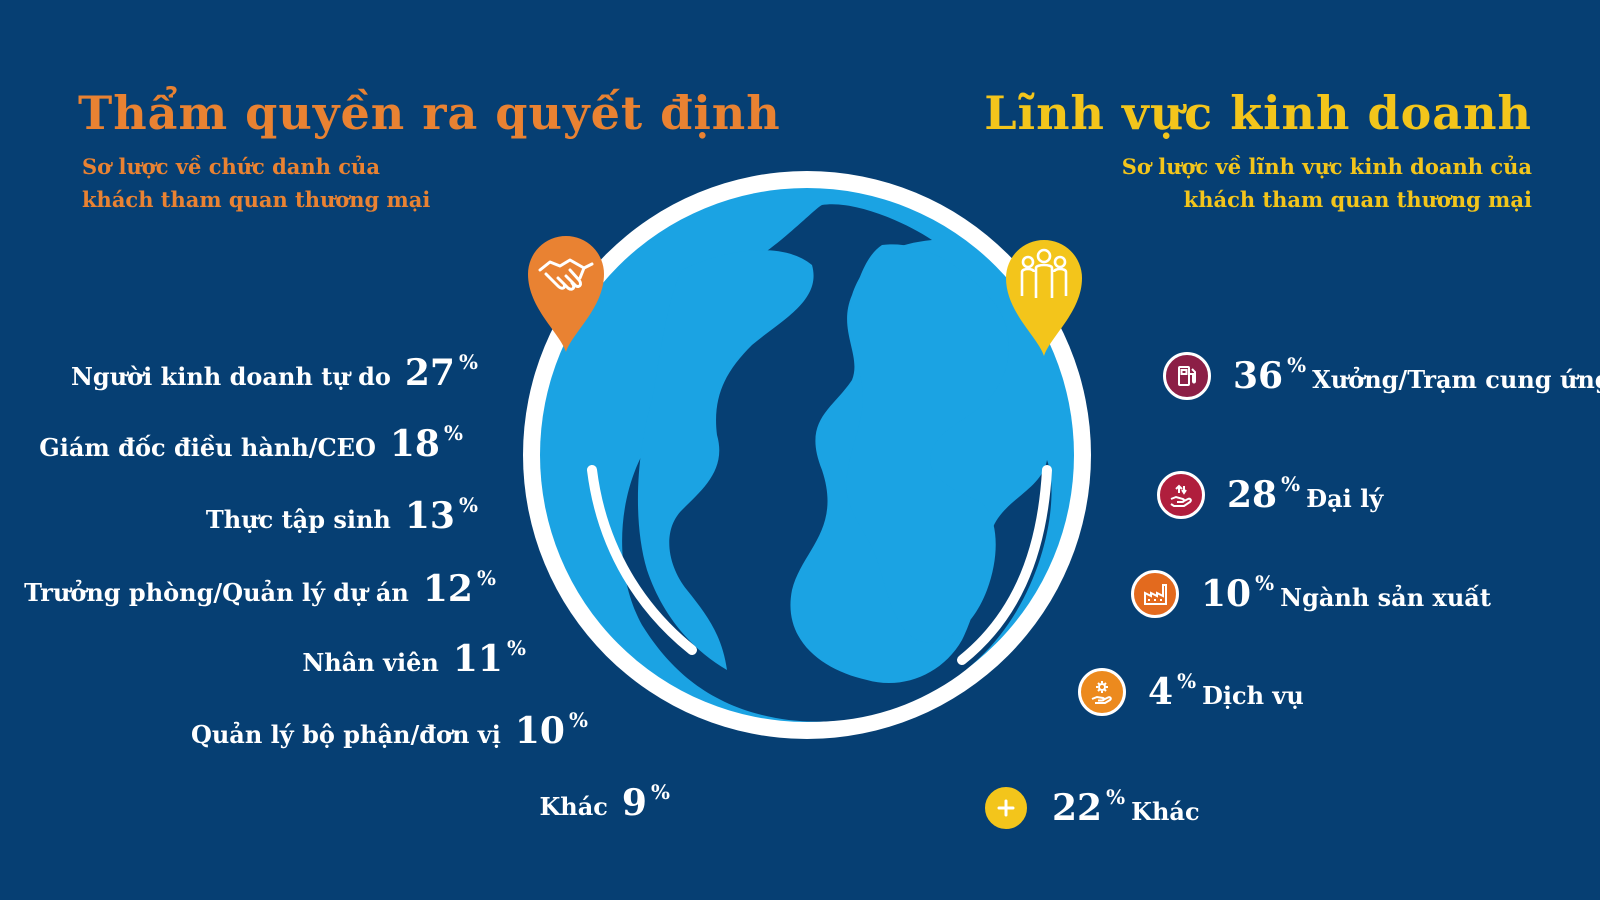  What do you see at coordinates (1161, 692) in the screenshot?
I see `business-field-value: 4` at bounding box center [1161, 692].